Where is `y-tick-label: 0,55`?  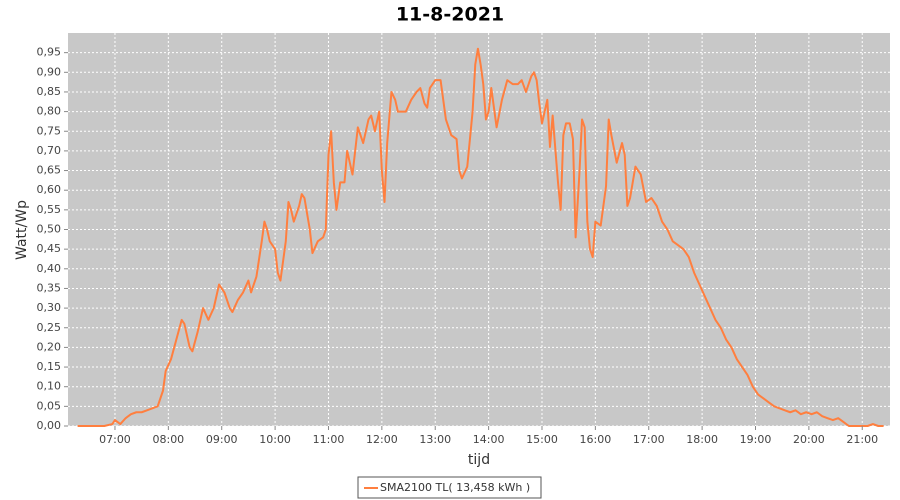
y-tick-label: 0,55 is located at coordinates (49, 209).